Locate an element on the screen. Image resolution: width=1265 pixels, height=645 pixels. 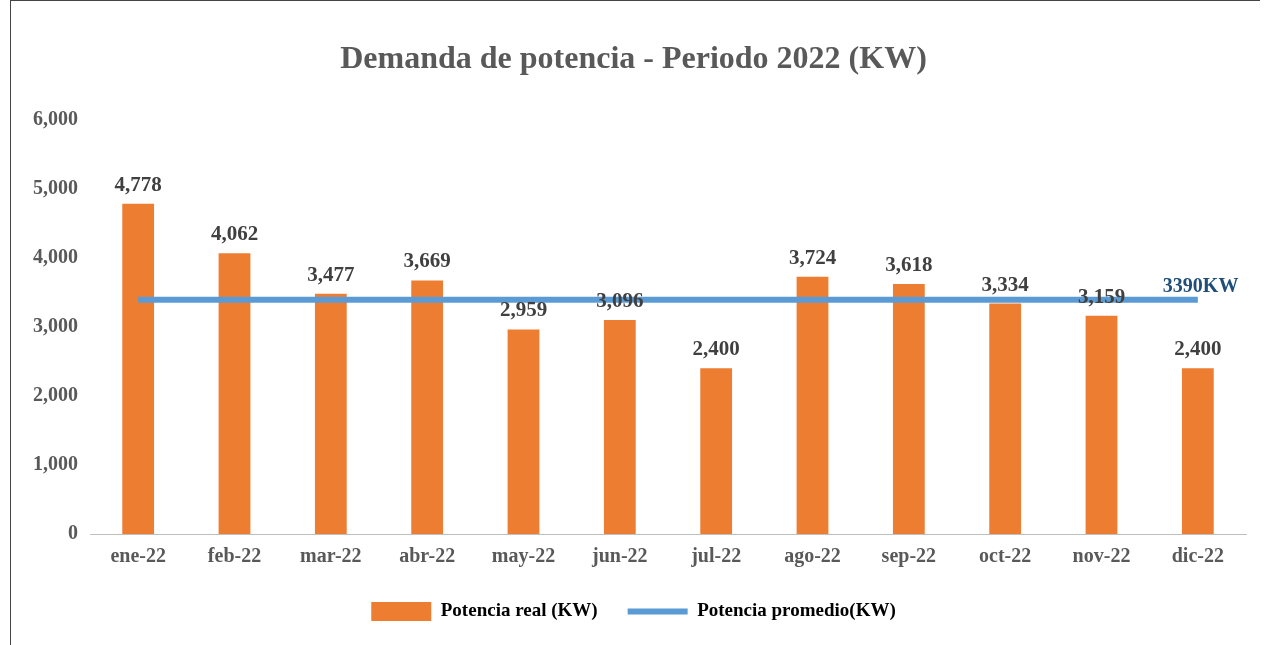
data-label: 3,334 is located at coordinates (1005, 283).